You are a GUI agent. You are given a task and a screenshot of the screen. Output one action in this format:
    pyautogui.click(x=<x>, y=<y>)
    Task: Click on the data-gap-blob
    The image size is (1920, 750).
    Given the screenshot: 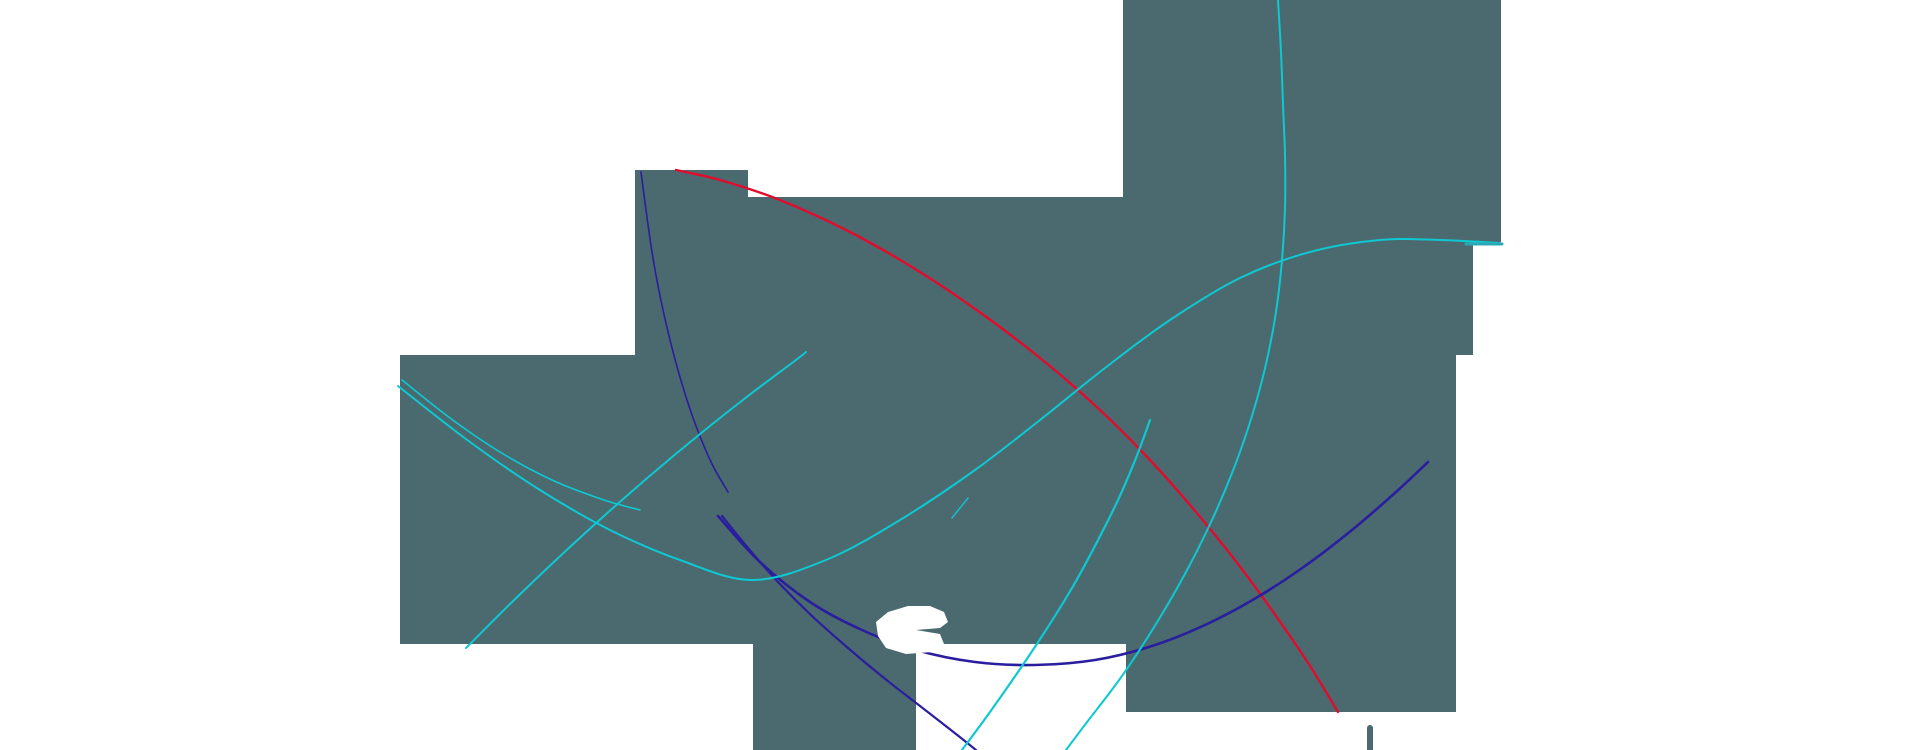 What is the action you would take?
    pyautogui.click(x=912, y=630)
    